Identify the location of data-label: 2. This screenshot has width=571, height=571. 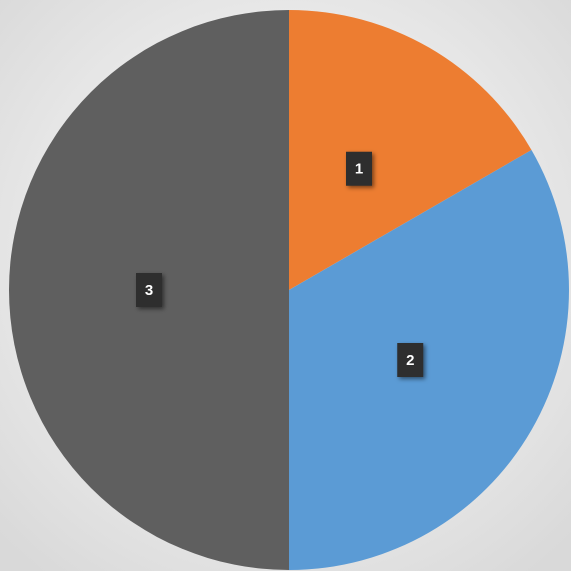
(410, 360).